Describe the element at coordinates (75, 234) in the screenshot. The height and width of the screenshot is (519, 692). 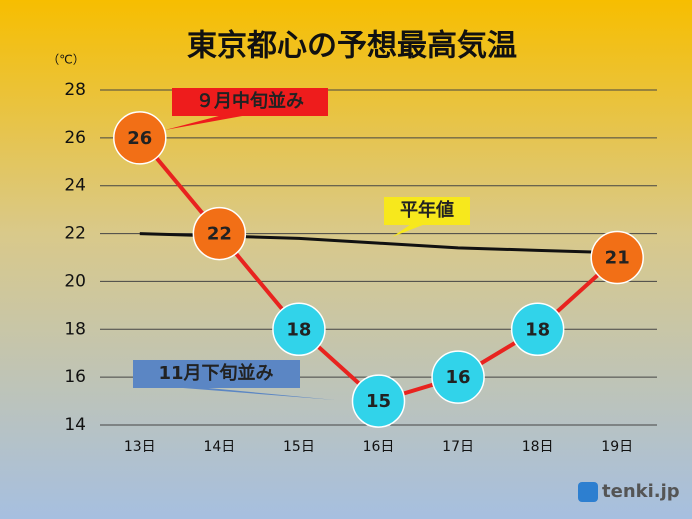
I see `y-tick-label: 22` at that location.